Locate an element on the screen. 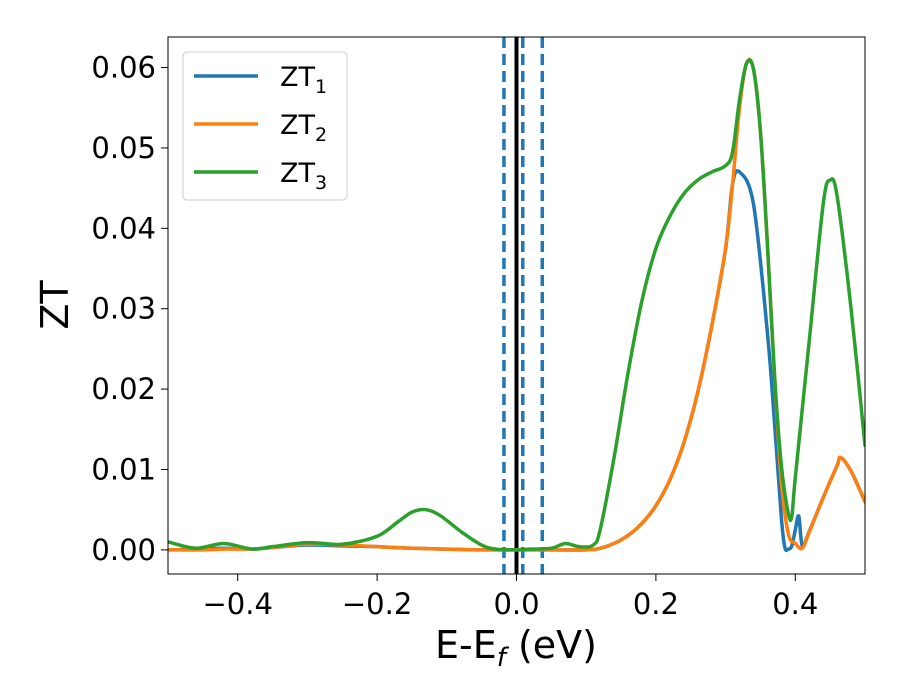  legend: ZT1 ZT2 ZT3 is located at coordinates (265, 126).